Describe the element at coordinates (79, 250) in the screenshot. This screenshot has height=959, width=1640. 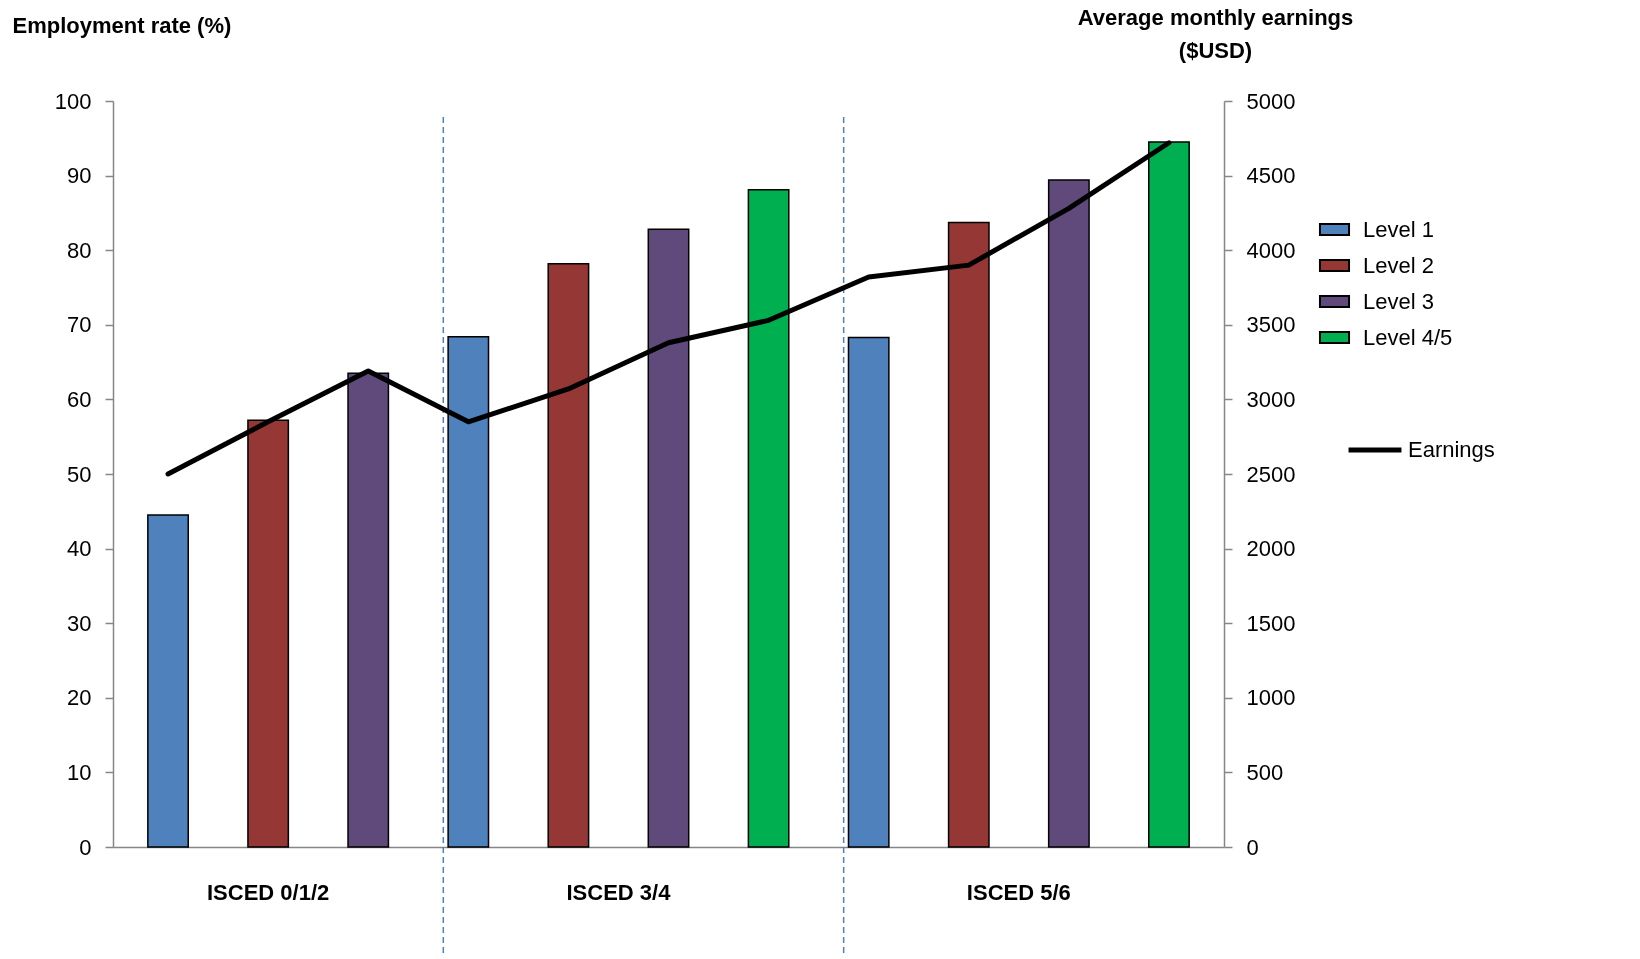
I see `y-tick-label: 80` at that location.